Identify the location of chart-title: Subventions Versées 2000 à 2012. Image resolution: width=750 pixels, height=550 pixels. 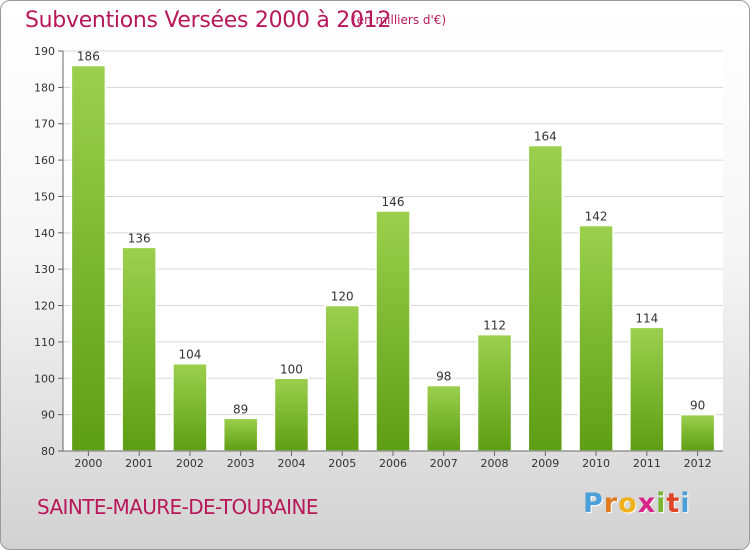
(208, 20).